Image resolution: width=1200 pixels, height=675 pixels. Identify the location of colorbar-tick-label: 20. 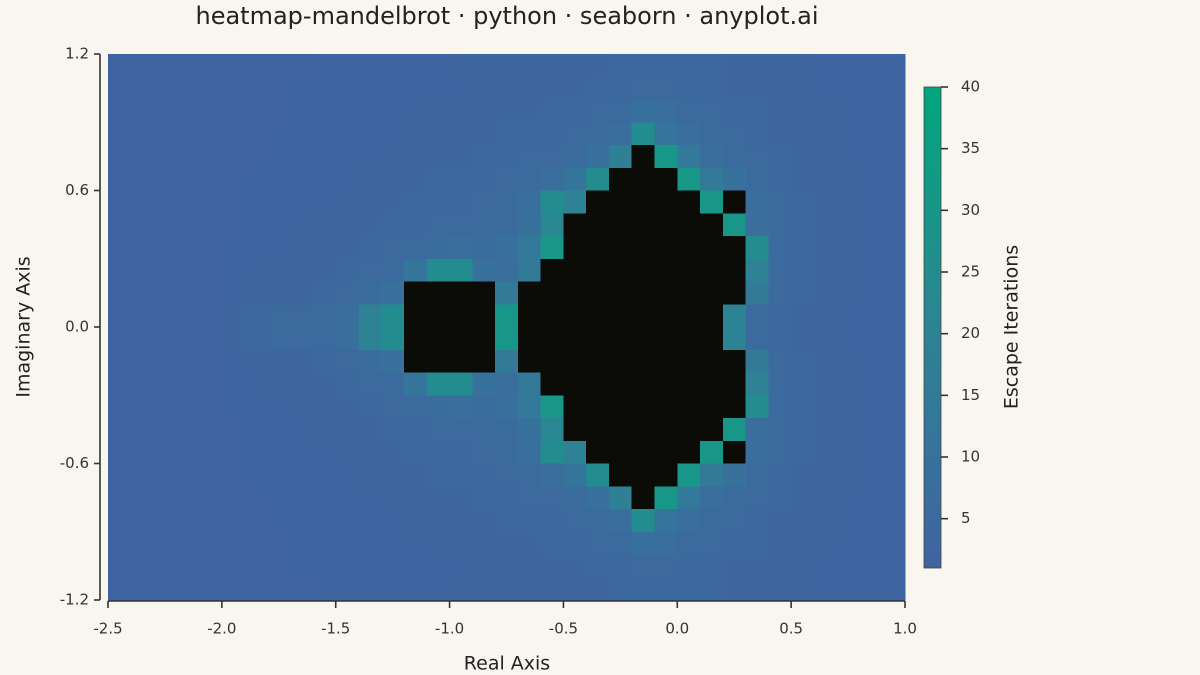
(970, 333).